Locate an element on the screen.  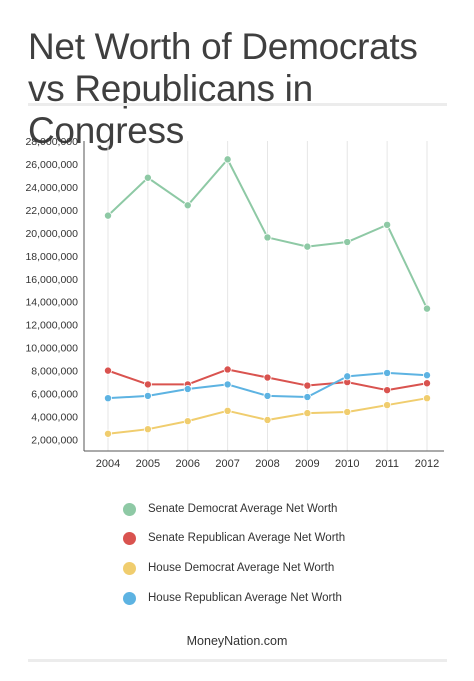
y-tick-label: 6,000,000 is located at coordinates (54, 395).